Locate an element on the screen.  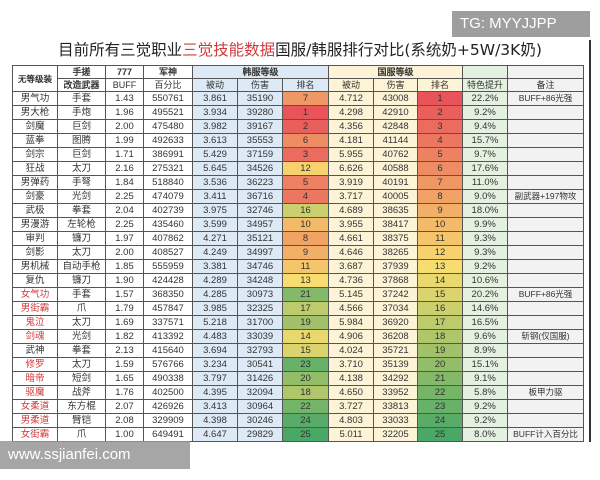
cell-cn-rank: 12 is located at coordinates (440, 252).